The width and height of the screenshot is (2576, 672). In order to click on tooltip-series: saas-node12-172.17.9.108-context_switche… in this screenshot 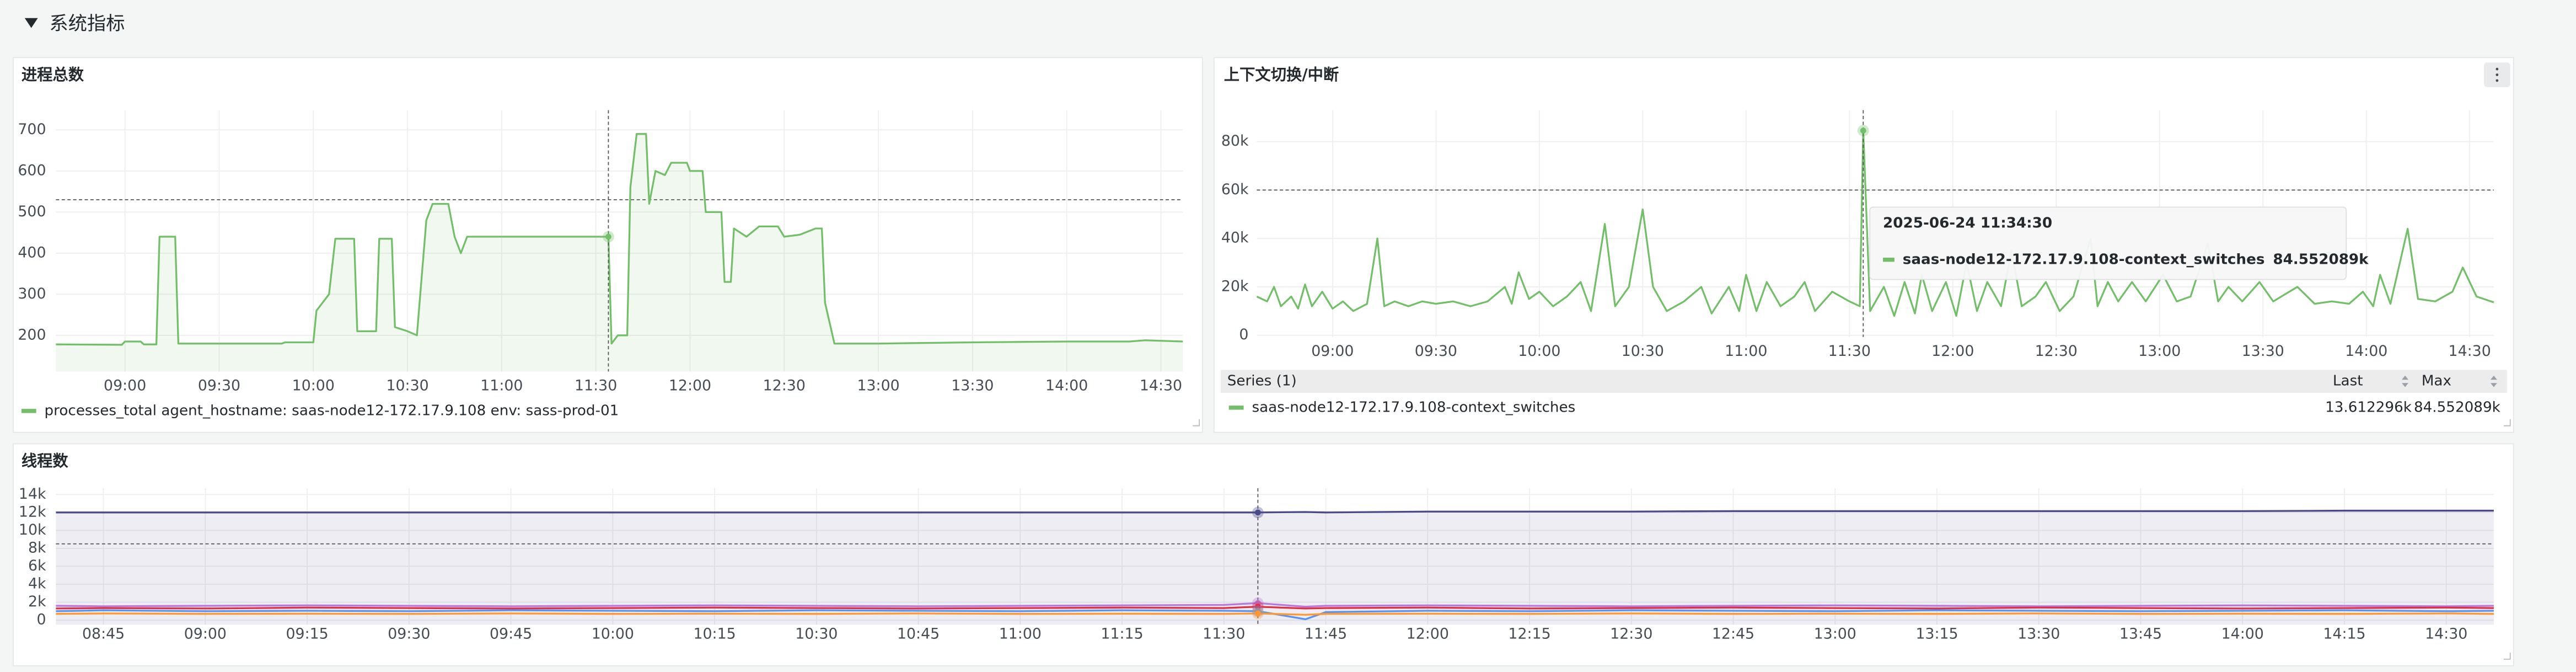, I will do `click(2084, 259)`.